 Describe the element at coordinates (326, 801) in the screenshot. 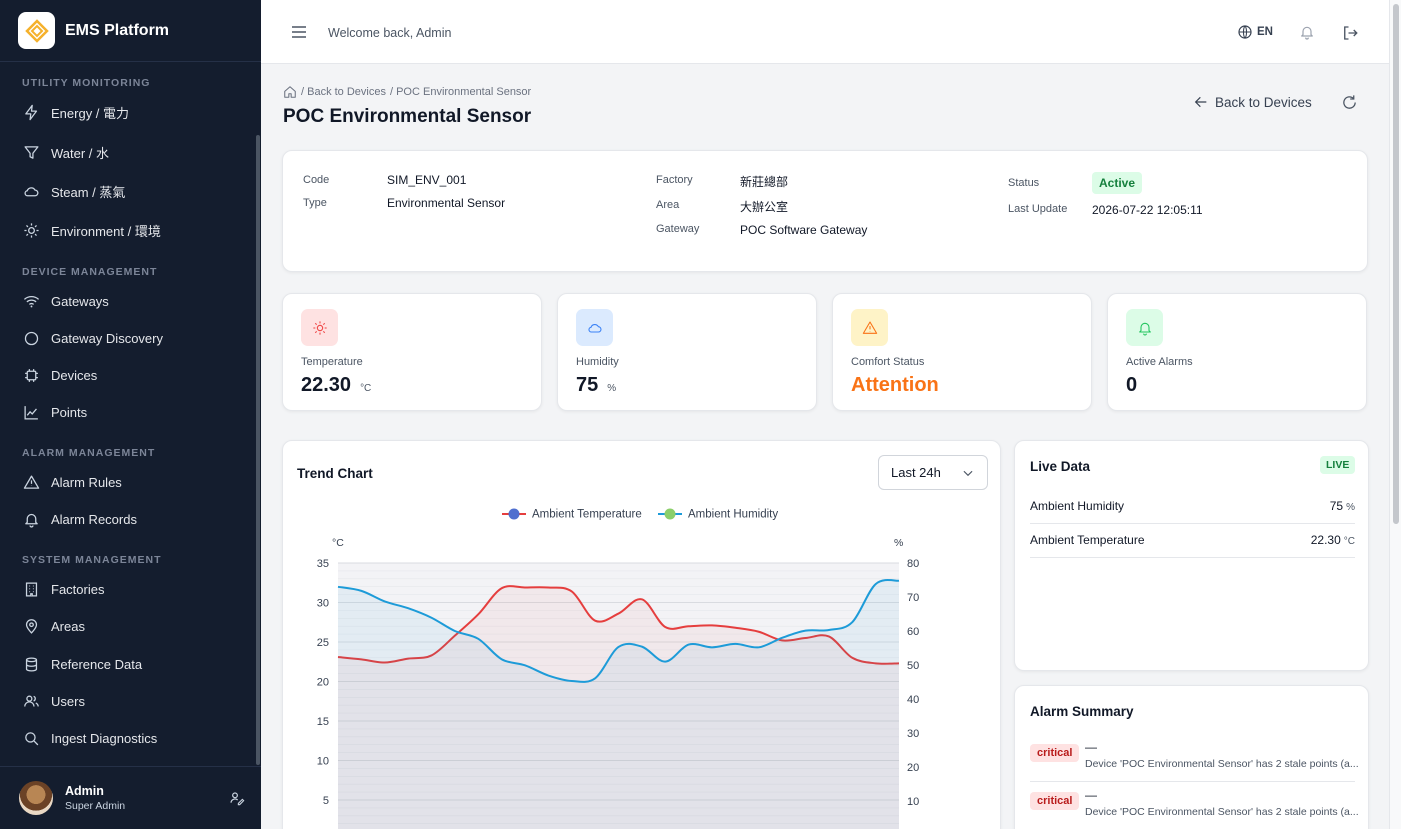

I see `y-left-tick-label: 5` at that location.